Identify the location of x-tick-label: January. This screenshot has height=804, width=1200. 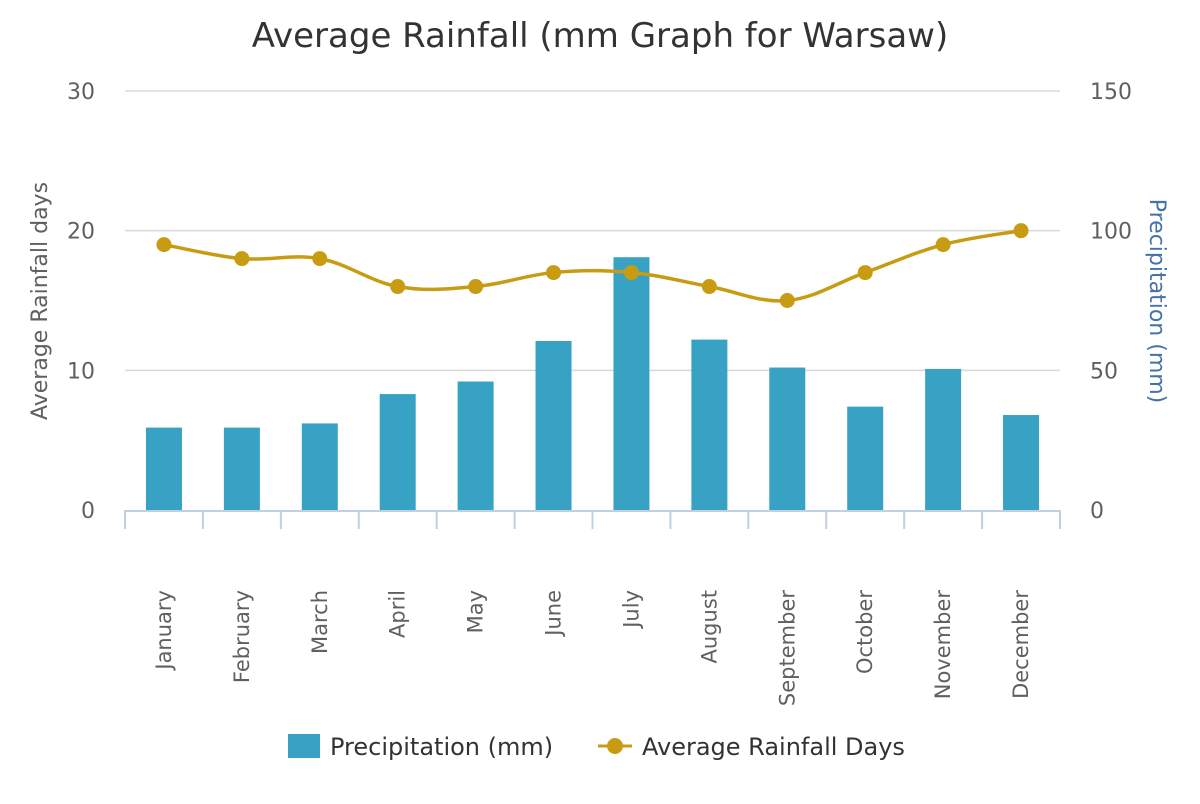
(164, 631).